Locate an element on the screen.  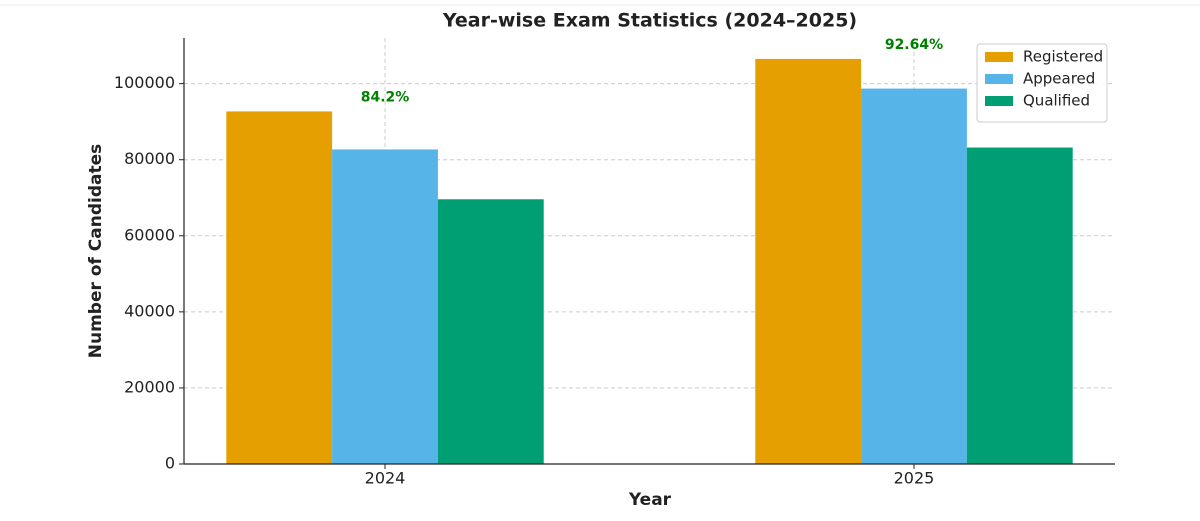
y-tick-label: 80000 is located at coordinates (149, 158).